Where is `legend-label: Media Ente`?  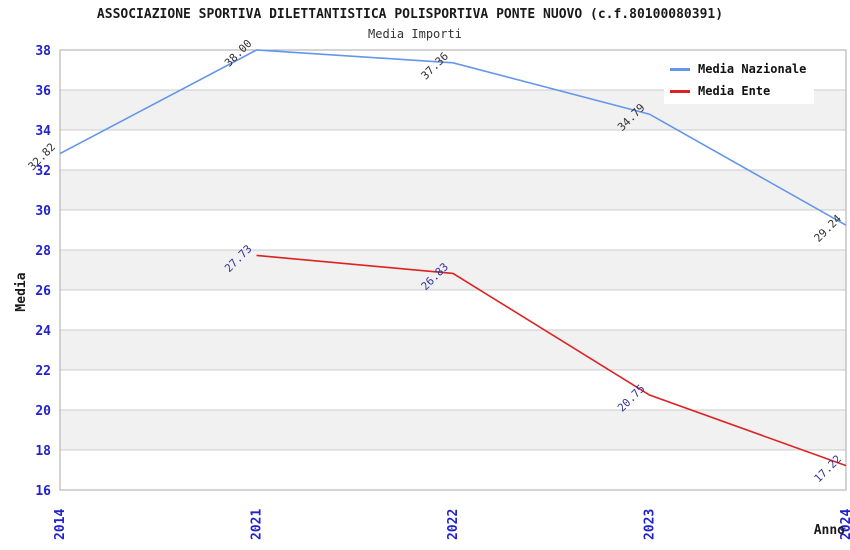
legend-label: Media Ente is located at coordinates (734, 91).